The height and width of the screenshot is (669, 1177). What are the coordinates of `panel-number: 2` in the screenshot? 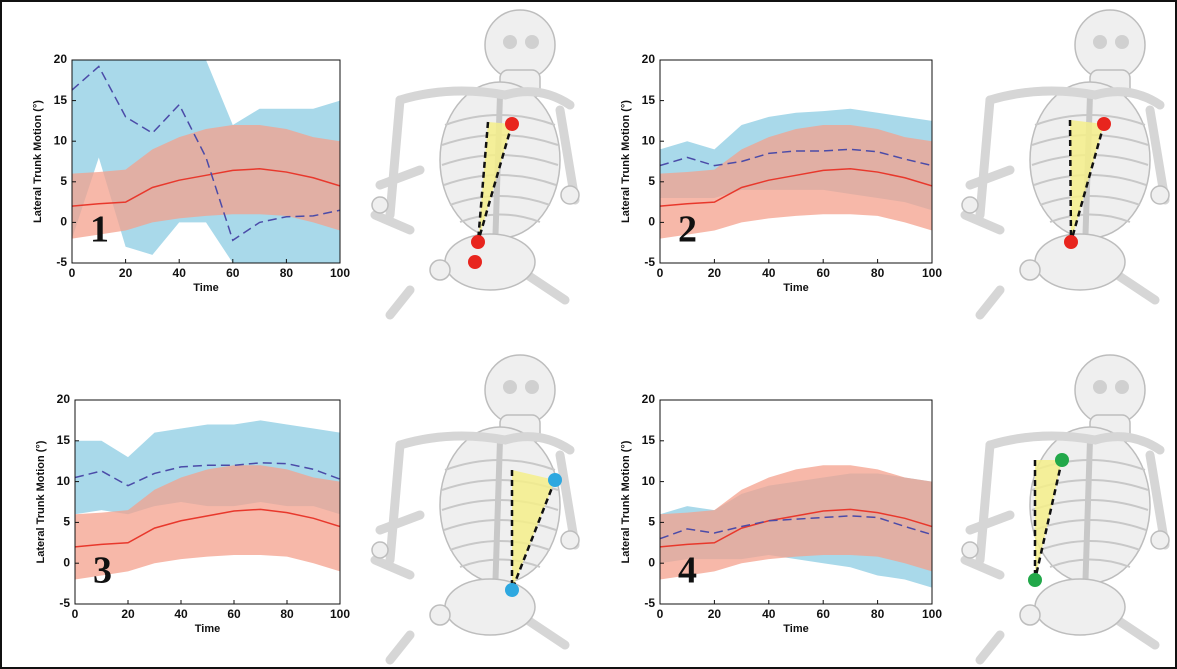 It's located at (687, 230).